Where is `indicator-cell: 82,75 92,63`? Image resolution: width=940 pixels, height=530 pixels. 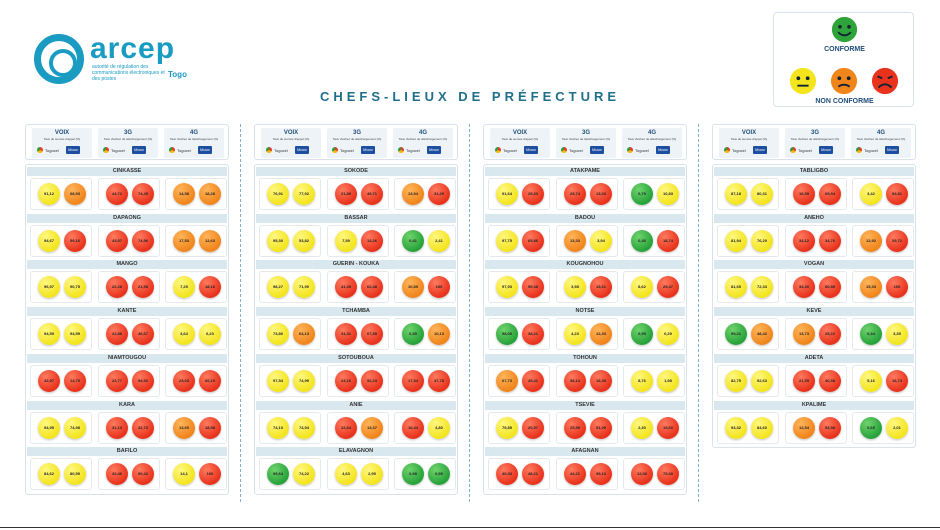 indicator-cell: 82,75 92,63 is located at coordinates (748, 381).